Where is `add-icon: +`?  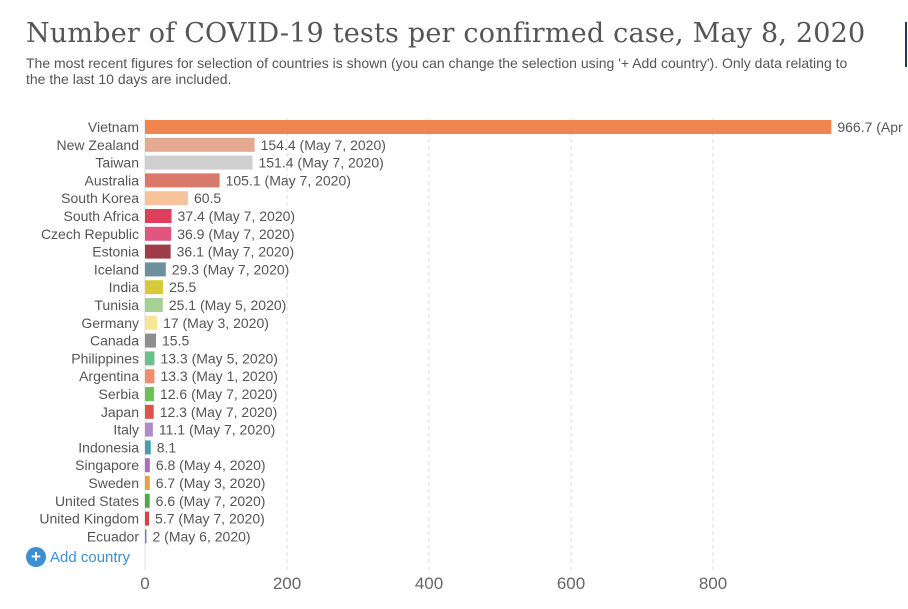 add-icon: + is located at coordinates (36, 557).